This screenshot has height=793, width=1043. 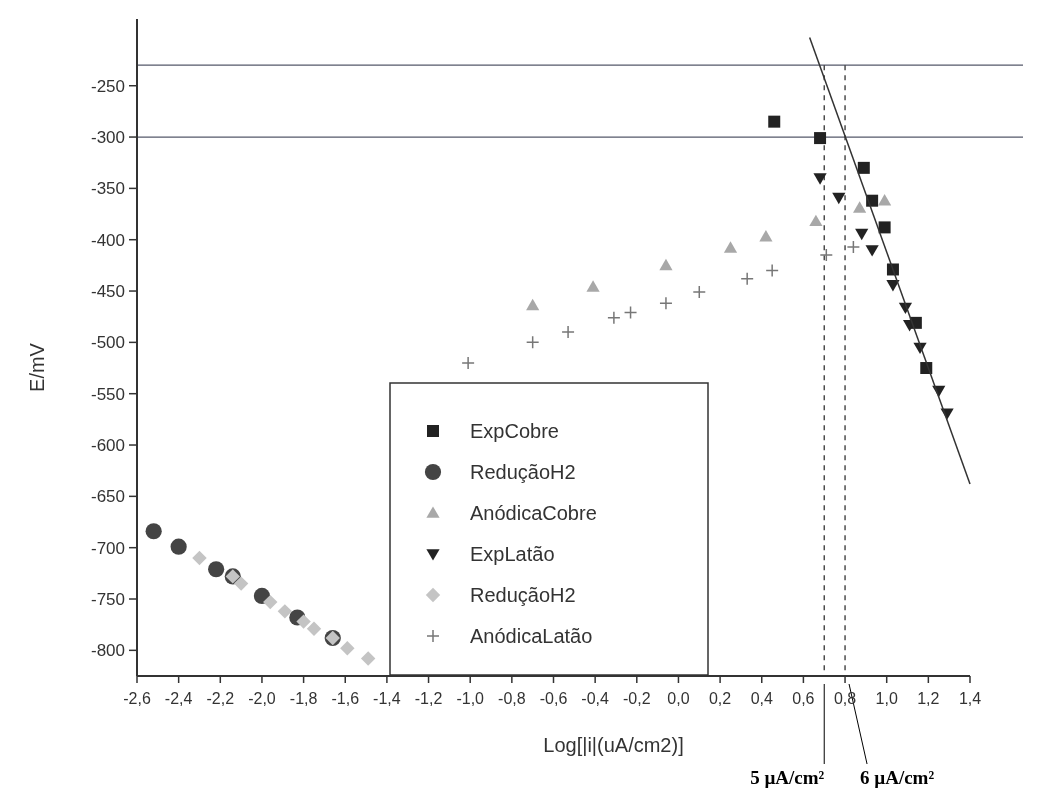 I want to click on y-axis-title: E/mV, so click(x=37, y=367).